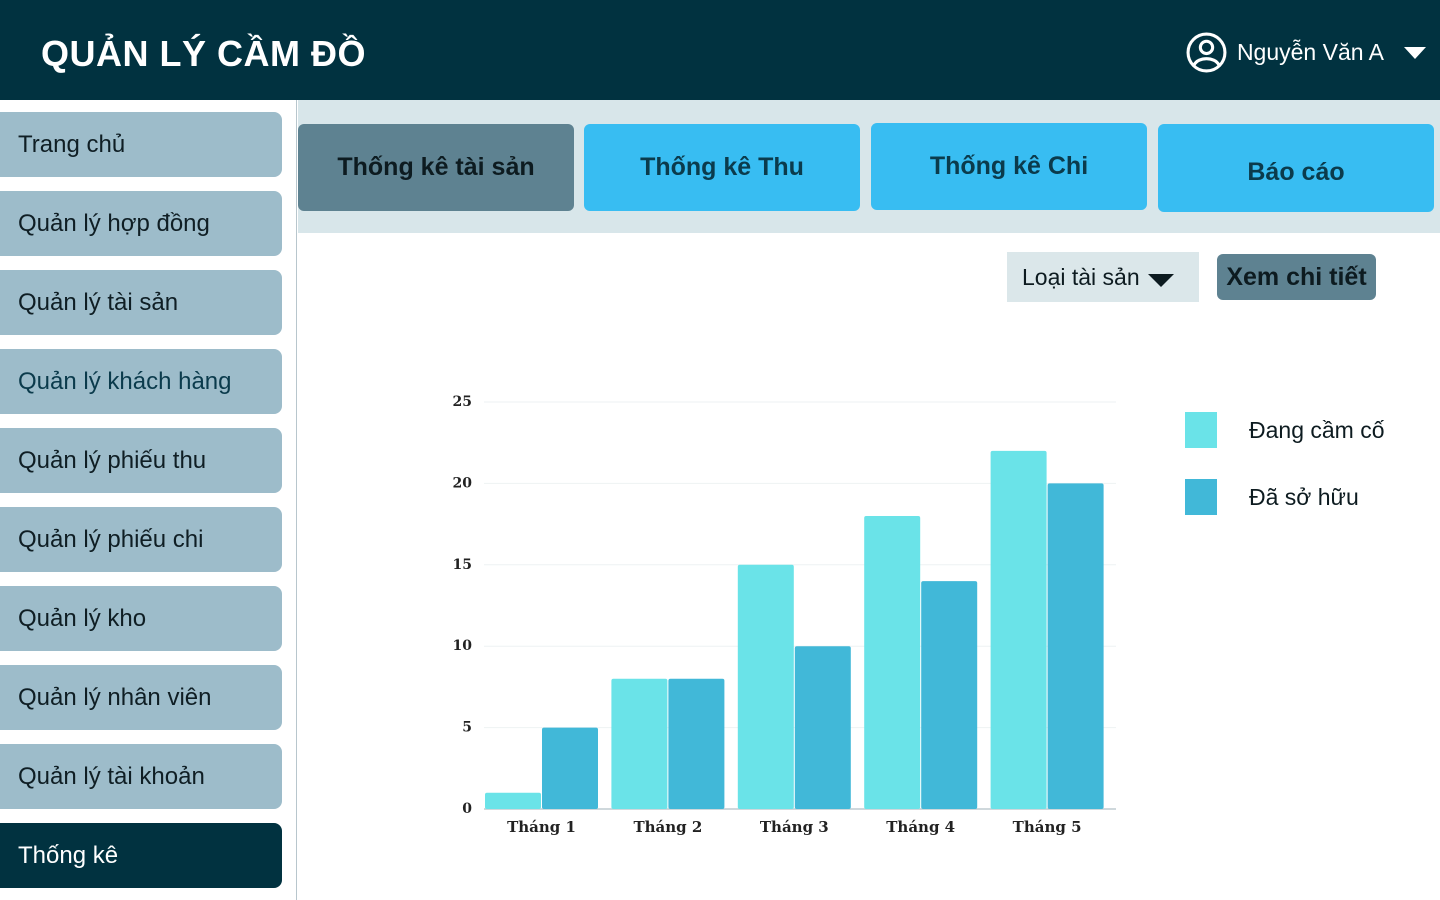 The height and width of the screenshot is (900, 1440). I want to click on x-tick-label: Tháng 1, so click(541, 827).